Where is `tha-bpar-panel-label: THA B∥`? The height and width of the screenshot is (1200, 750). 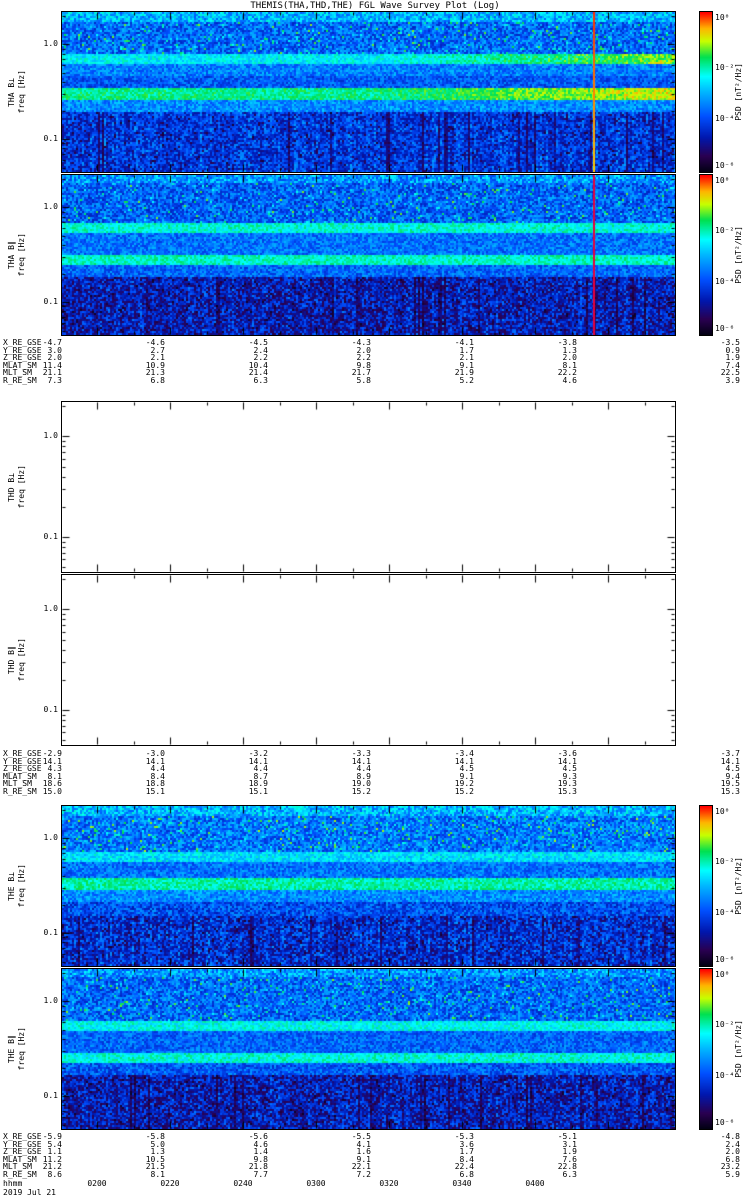
tha-bpar-panel-label: THA B∥ is located at coordinates (11, 255).